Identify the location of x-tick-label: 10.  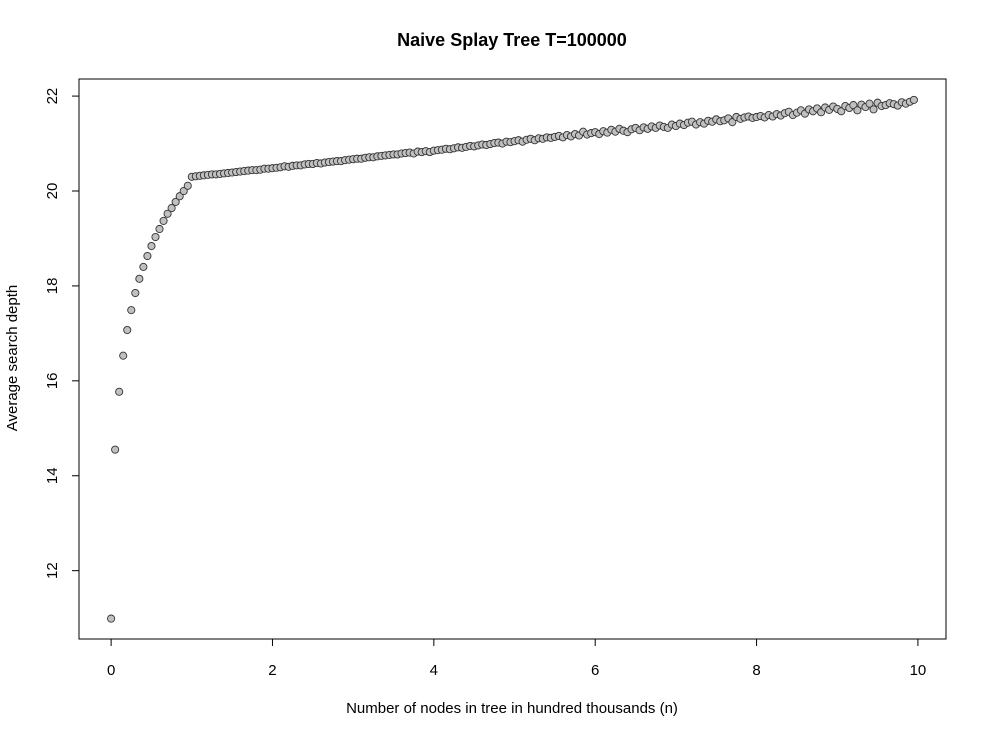
(918, 670).